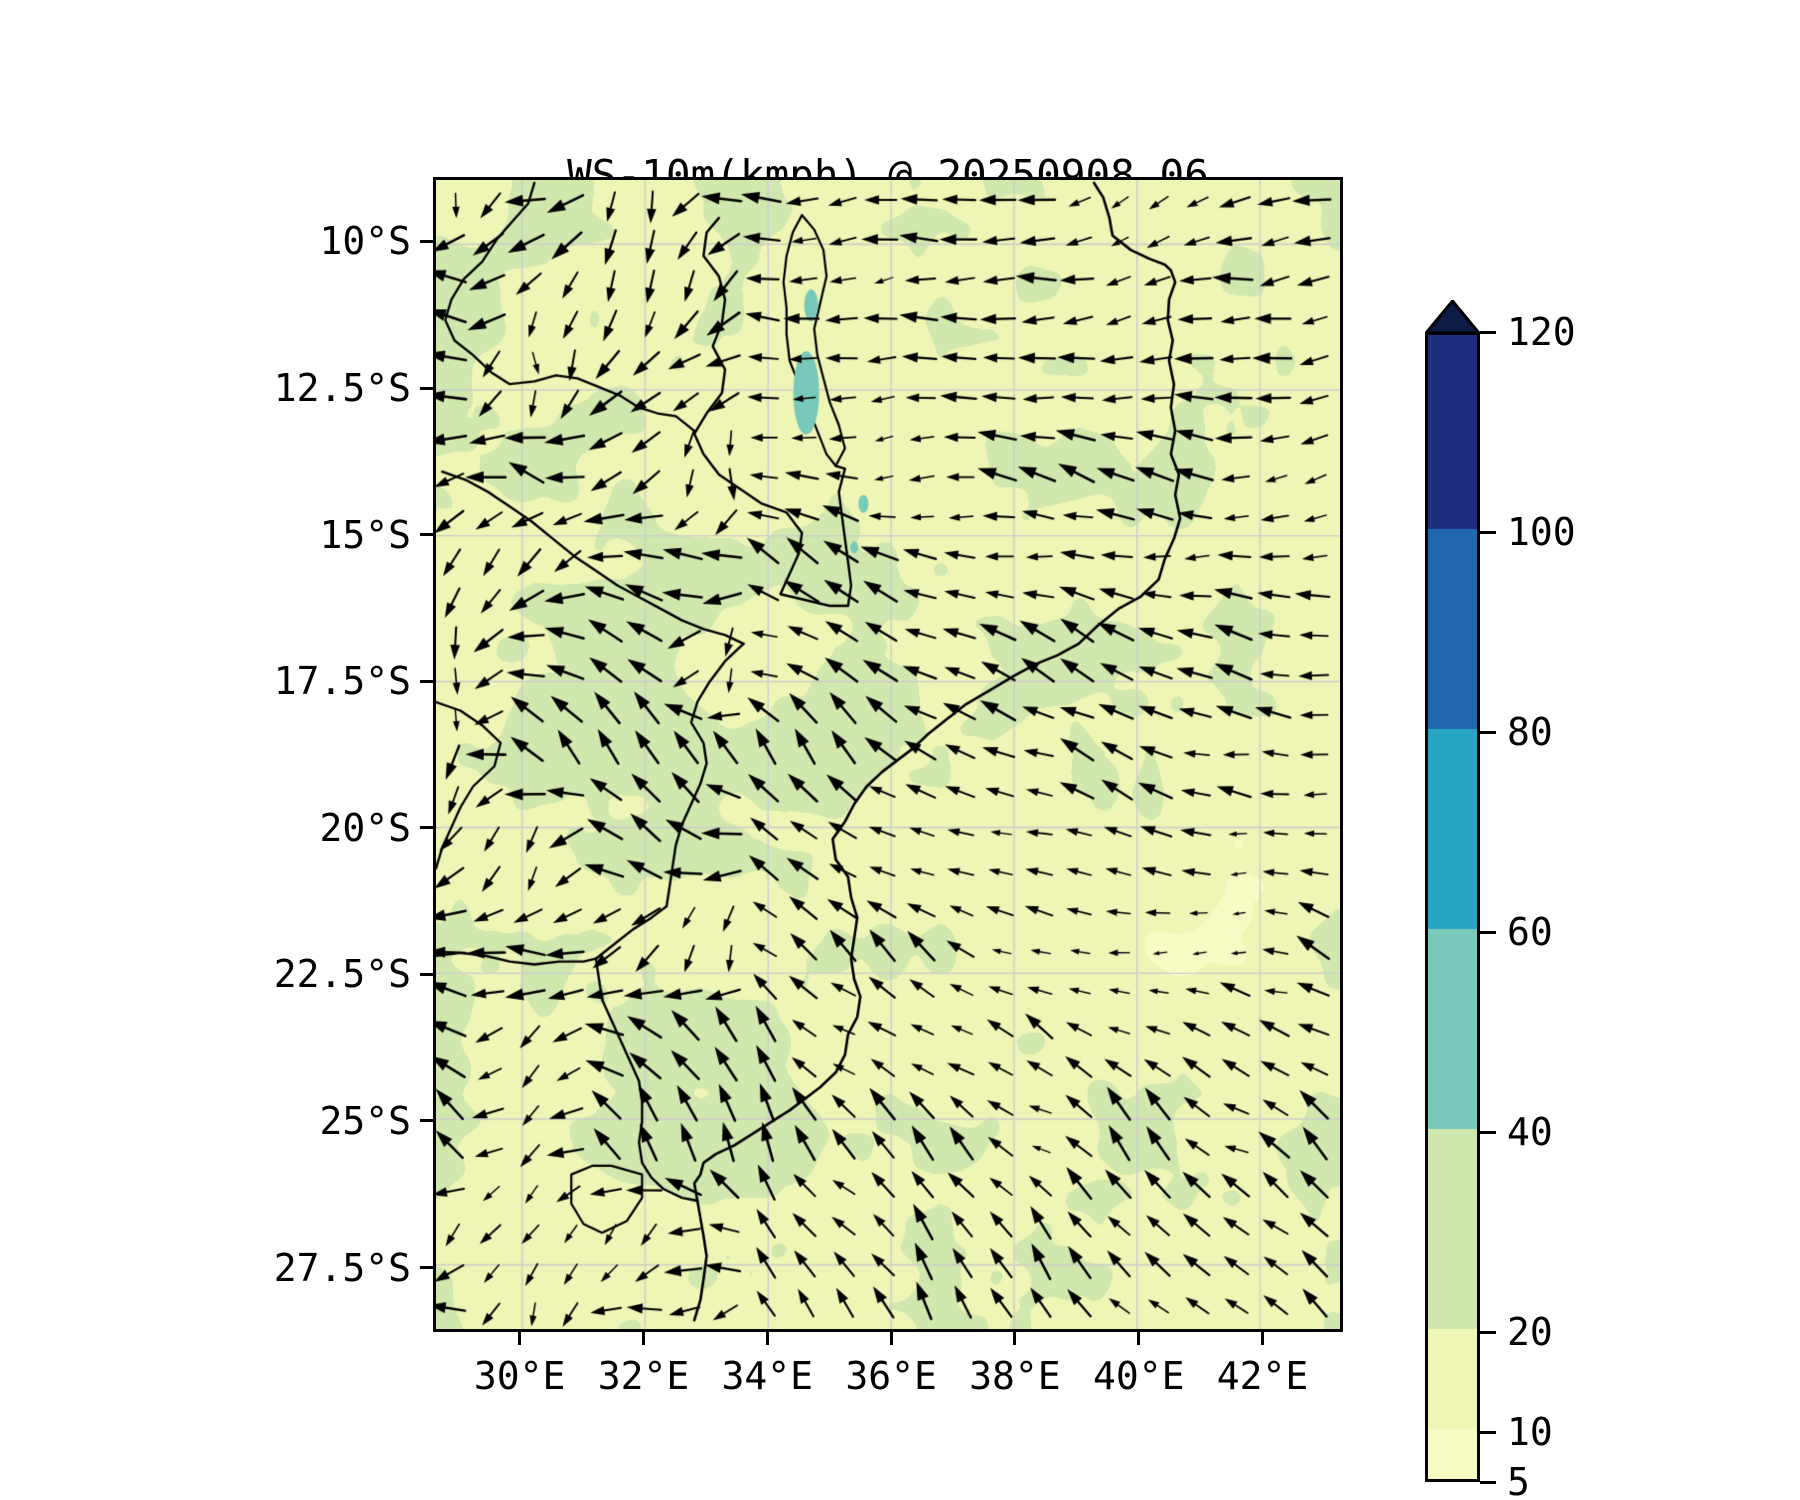 The image size is (1800, 1500). What do you see at coordinates (365, 534) in the screenshot?
I see `y-tick-label: 15°S` at bounding box center [365, 534].